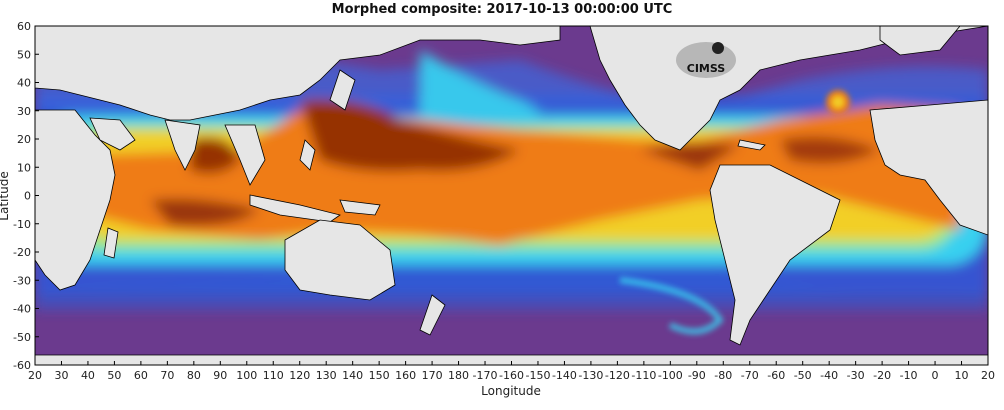 The image size is (1004, 410). Describe the element at coordinates (670, 375) in the screenshot. I see `x-tick-label: -100` at that location.